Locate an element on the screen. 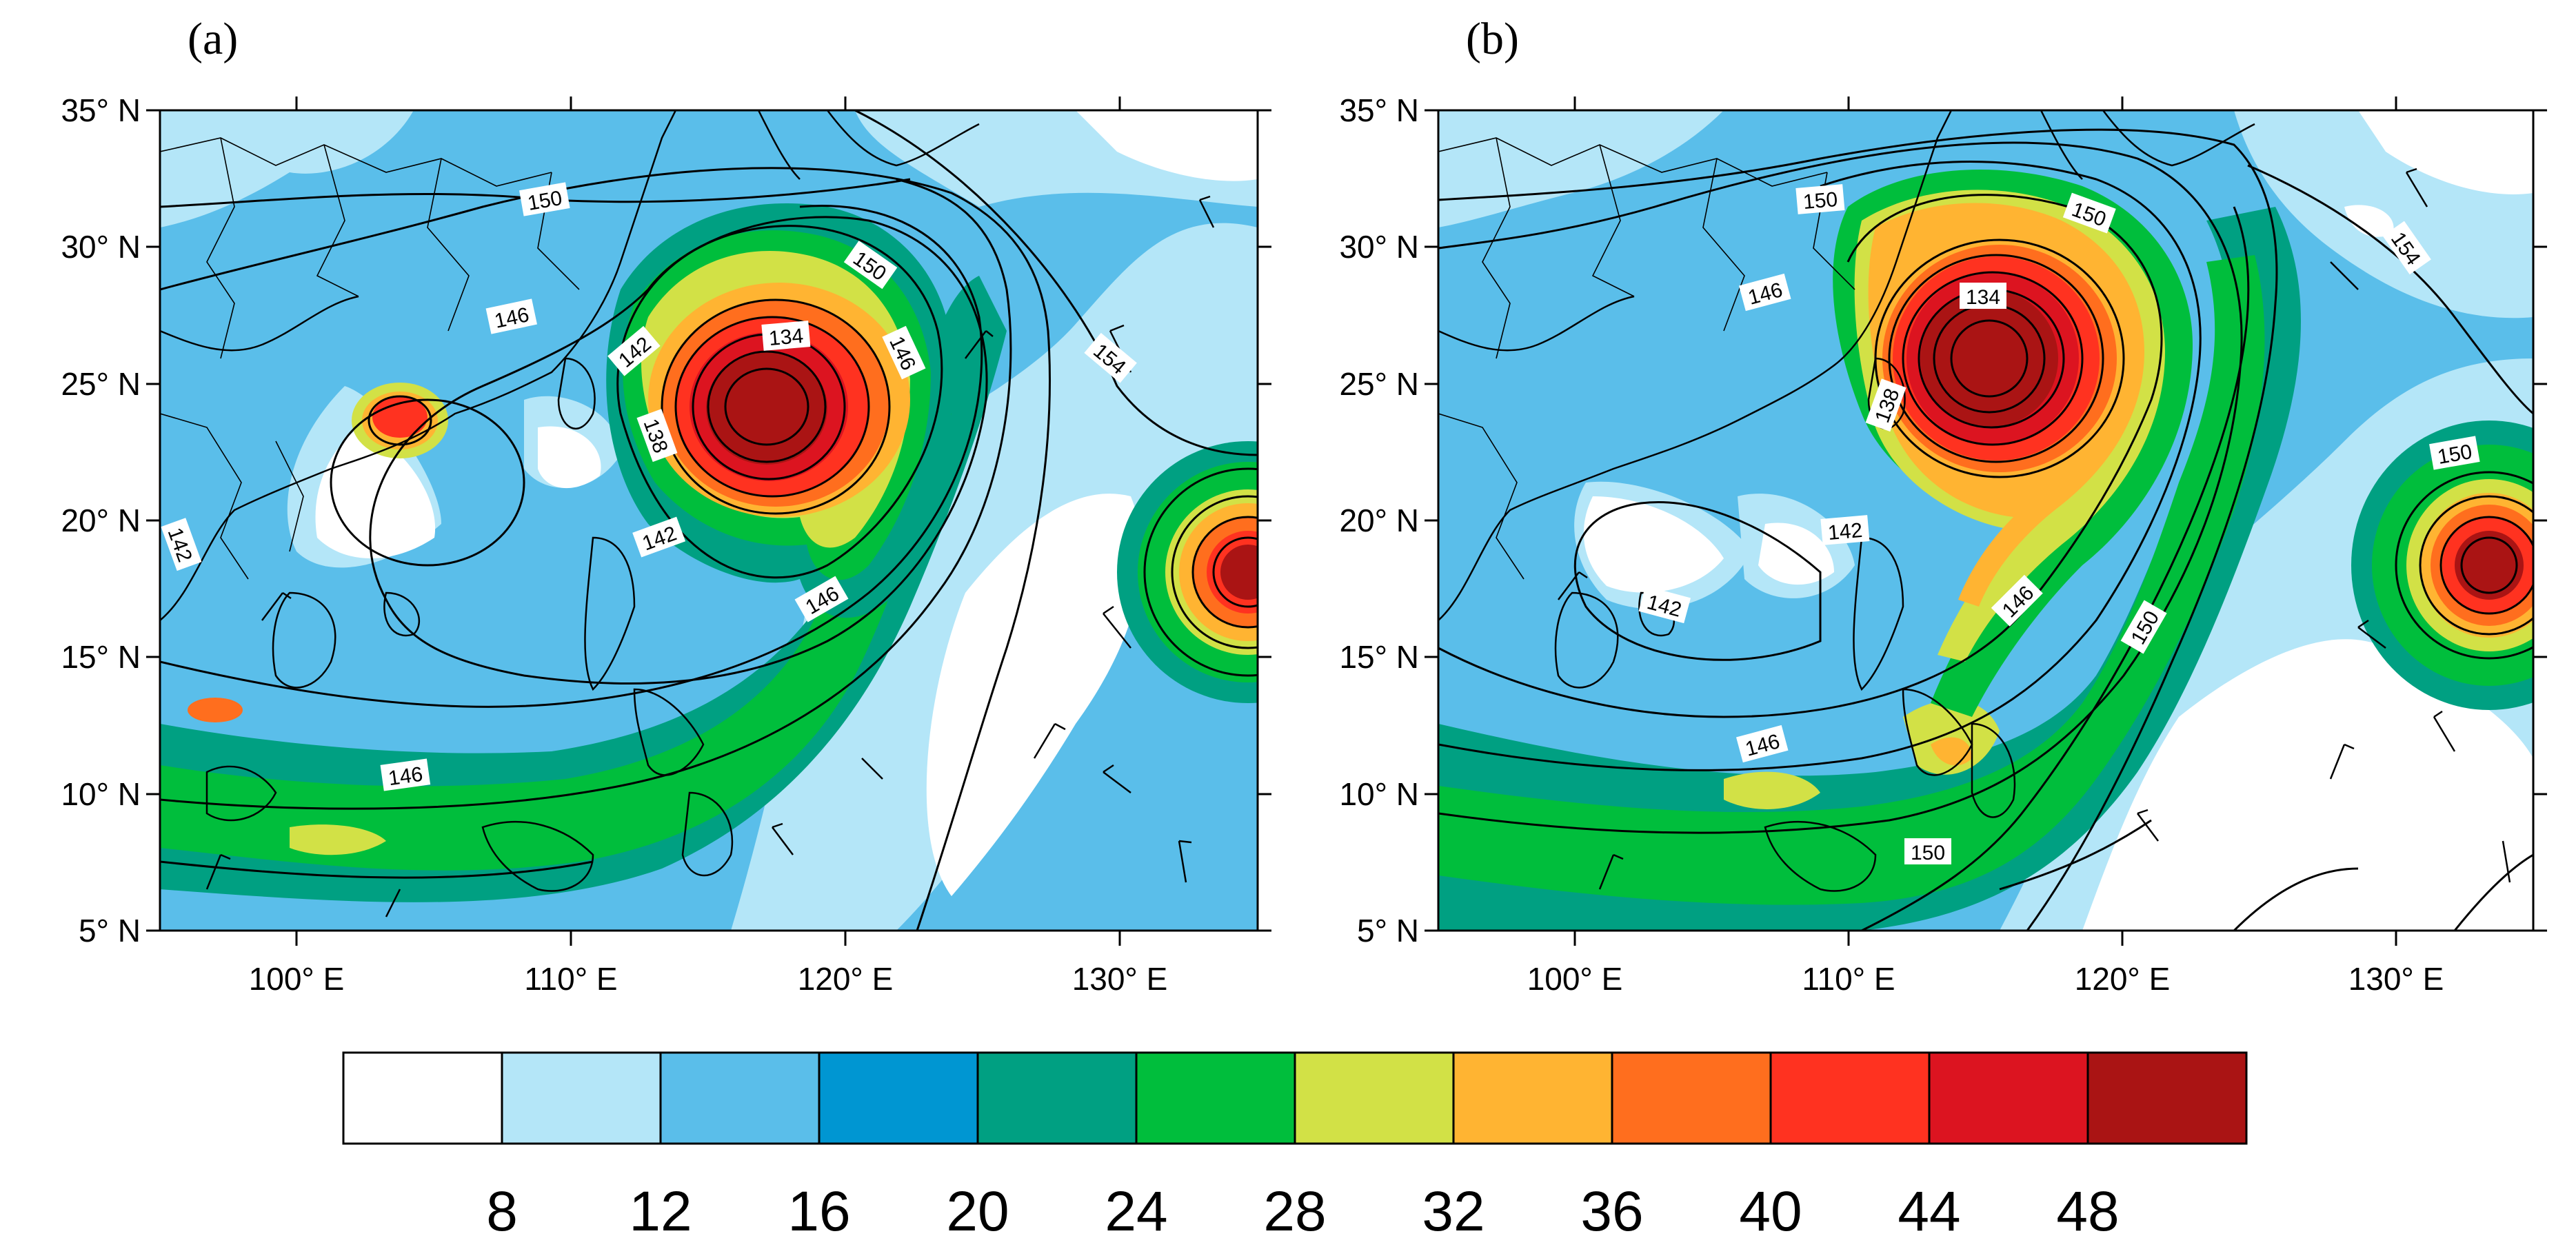  contour-label: 142 is located at coordinates (1845, 532).